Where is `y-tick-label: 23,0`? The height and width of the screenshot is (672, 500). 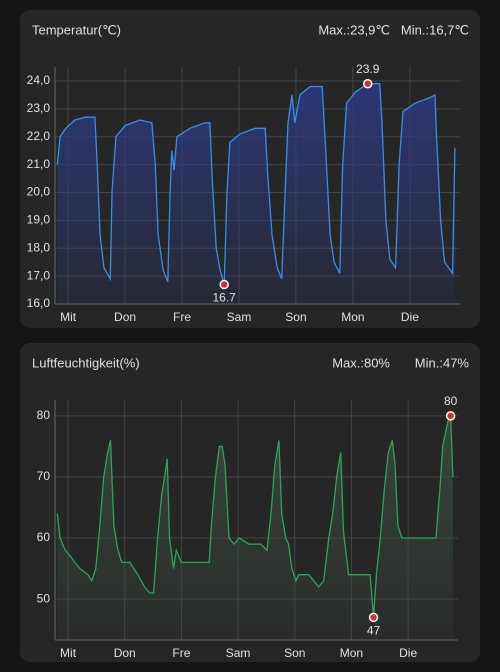 y-tick-label: 23,0 is located at coordinates (39, 108).